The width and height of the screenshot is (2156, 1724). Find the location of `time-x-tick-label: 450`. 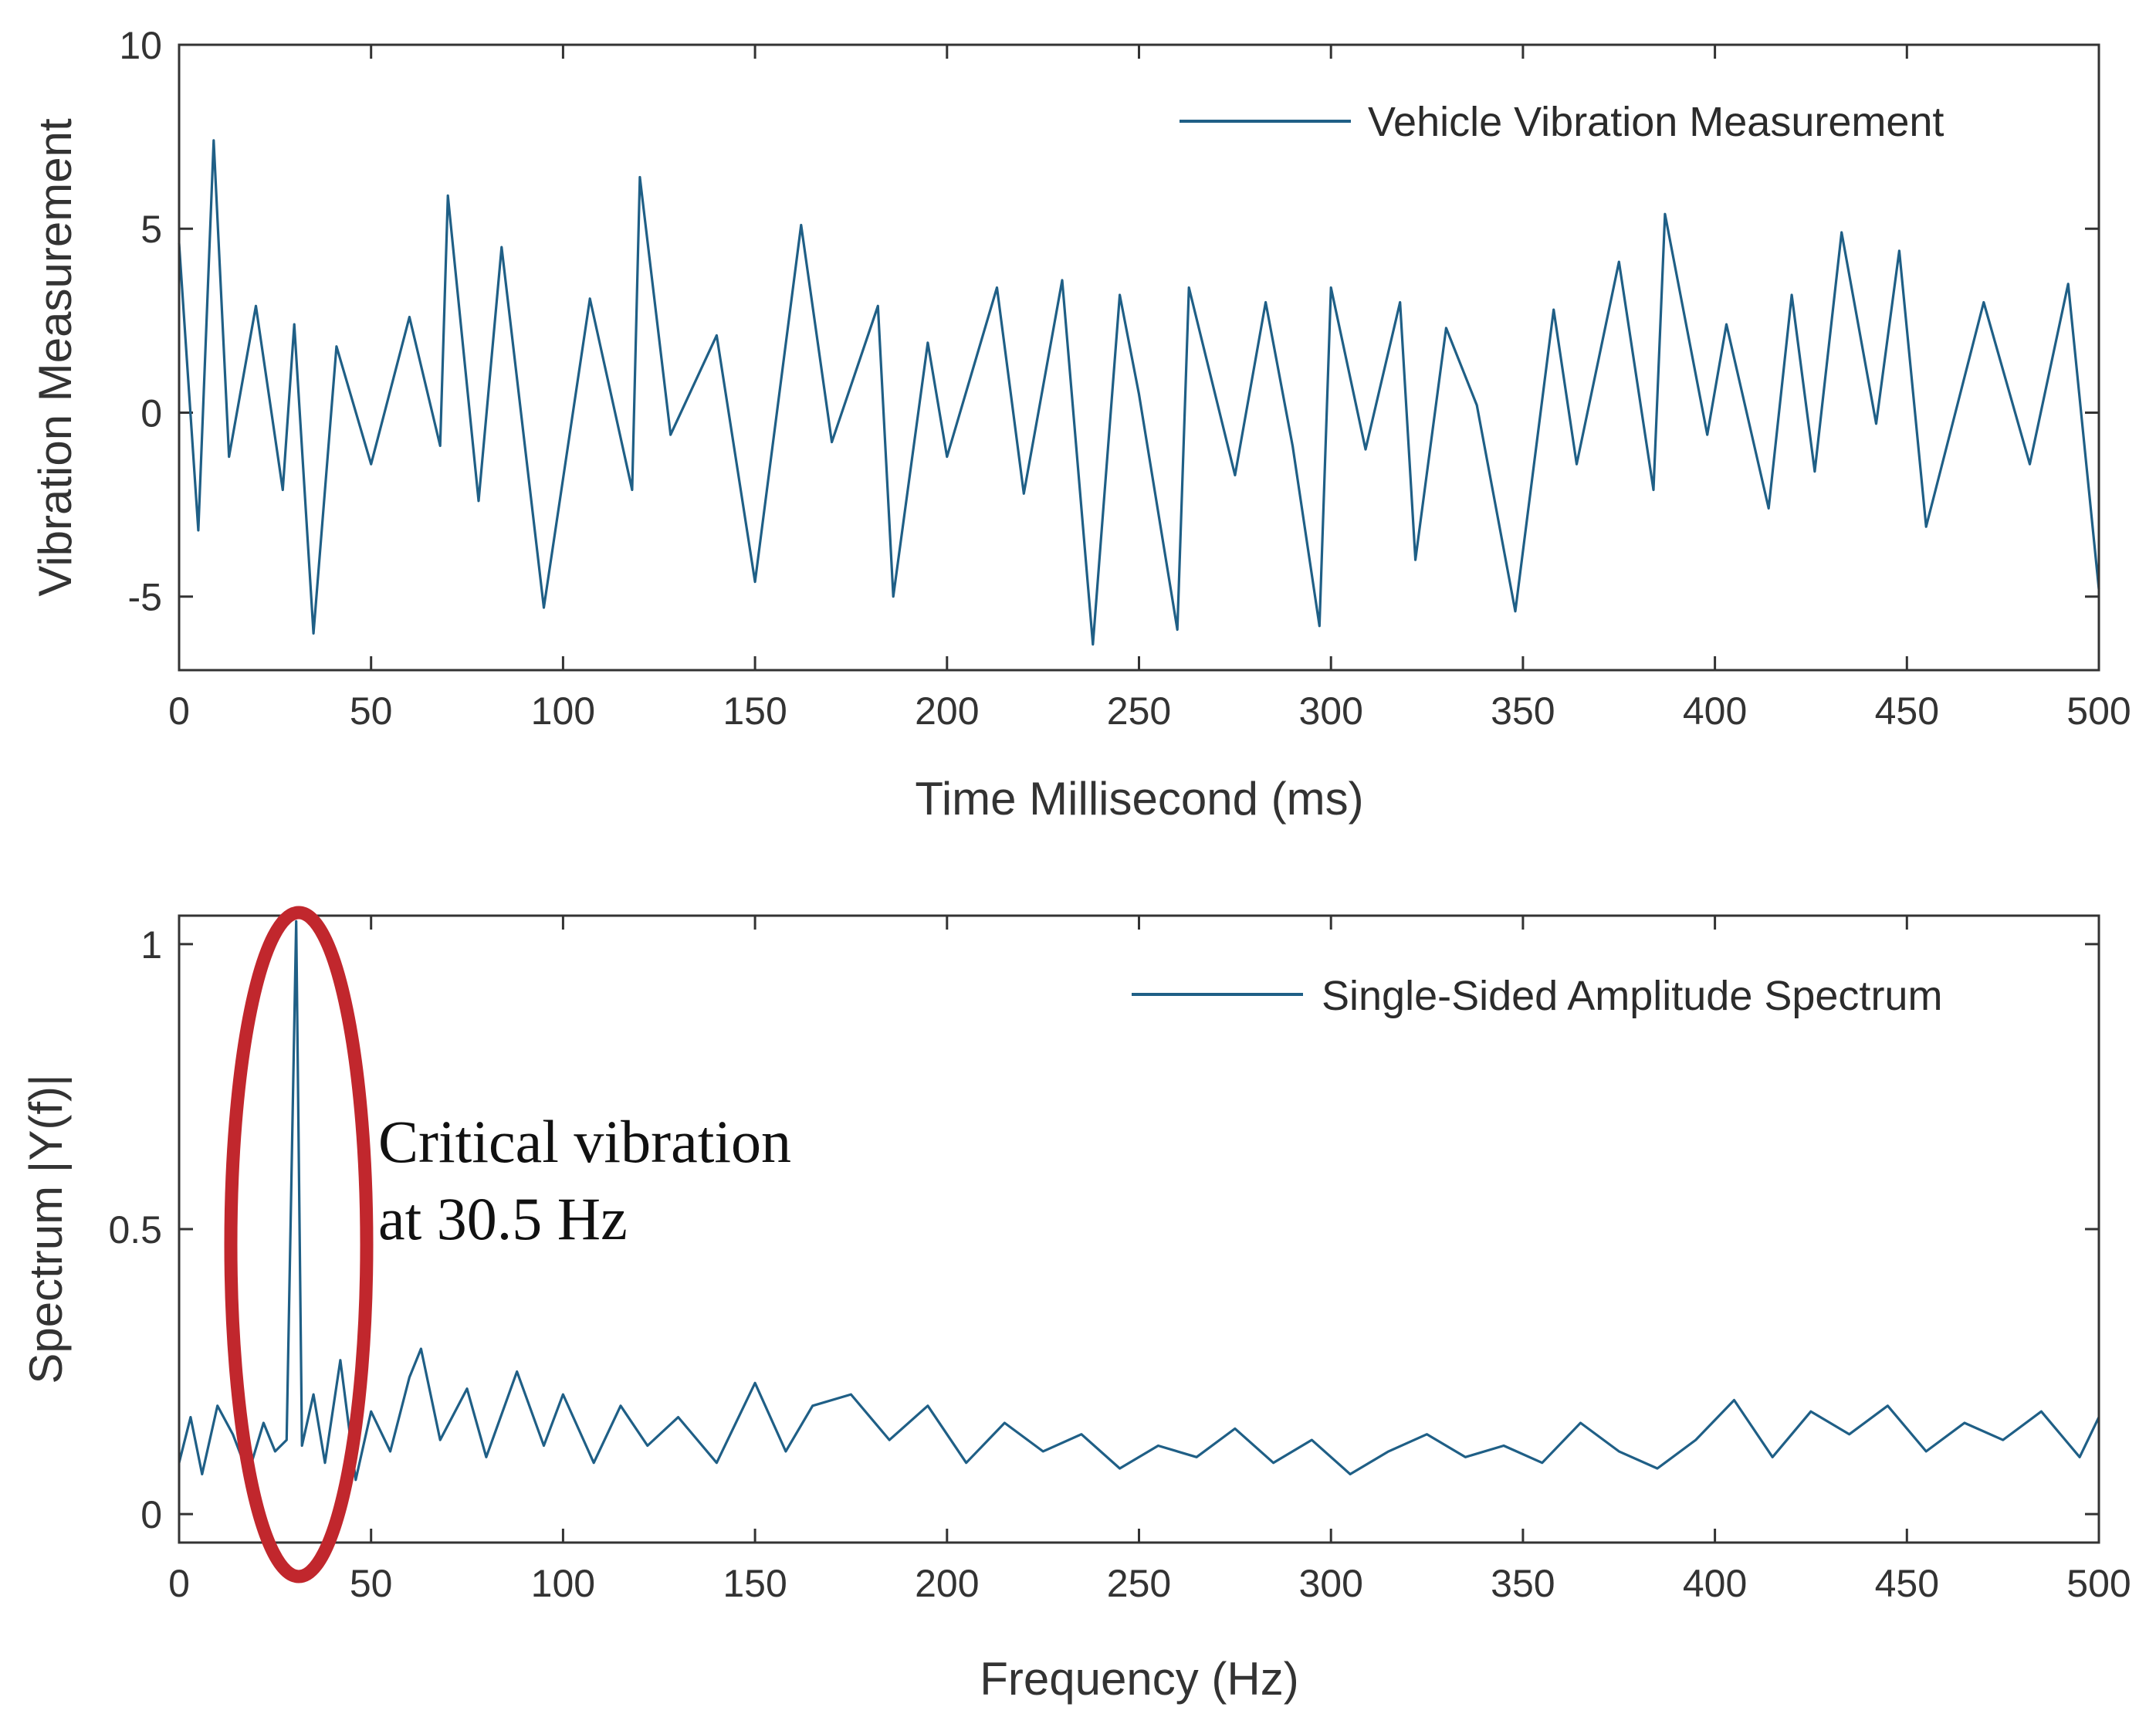

time-x-tick-label: 450 is located at coordinates (1907, 711).